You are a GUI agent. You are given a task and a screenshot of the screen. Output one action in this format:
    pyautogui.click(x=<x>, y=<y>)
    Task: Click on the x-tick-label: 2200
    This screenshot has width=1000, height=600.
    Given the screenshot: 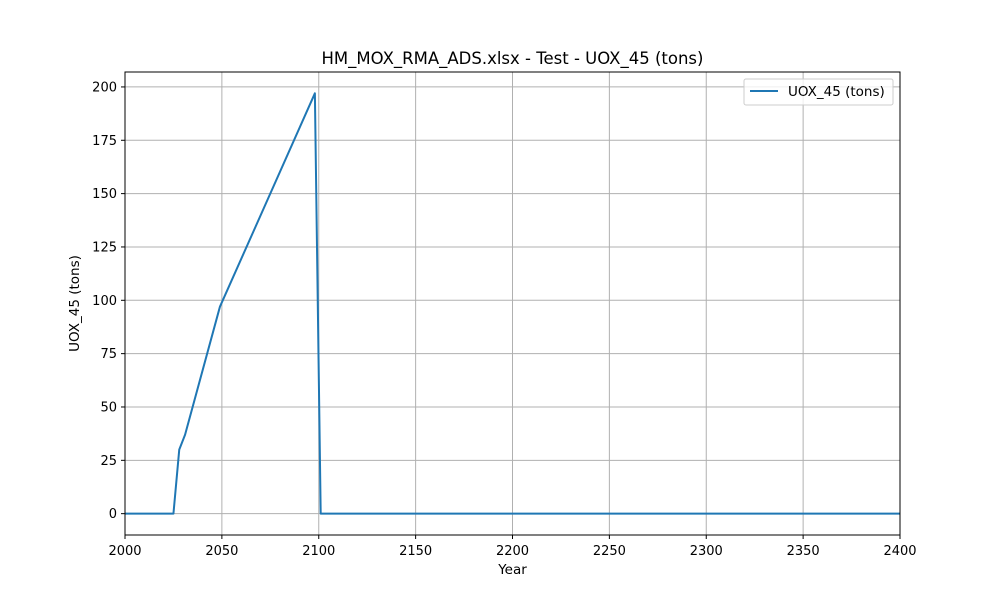 What is the action you would take?
    pyautogui.click(x=512, y=551)
    